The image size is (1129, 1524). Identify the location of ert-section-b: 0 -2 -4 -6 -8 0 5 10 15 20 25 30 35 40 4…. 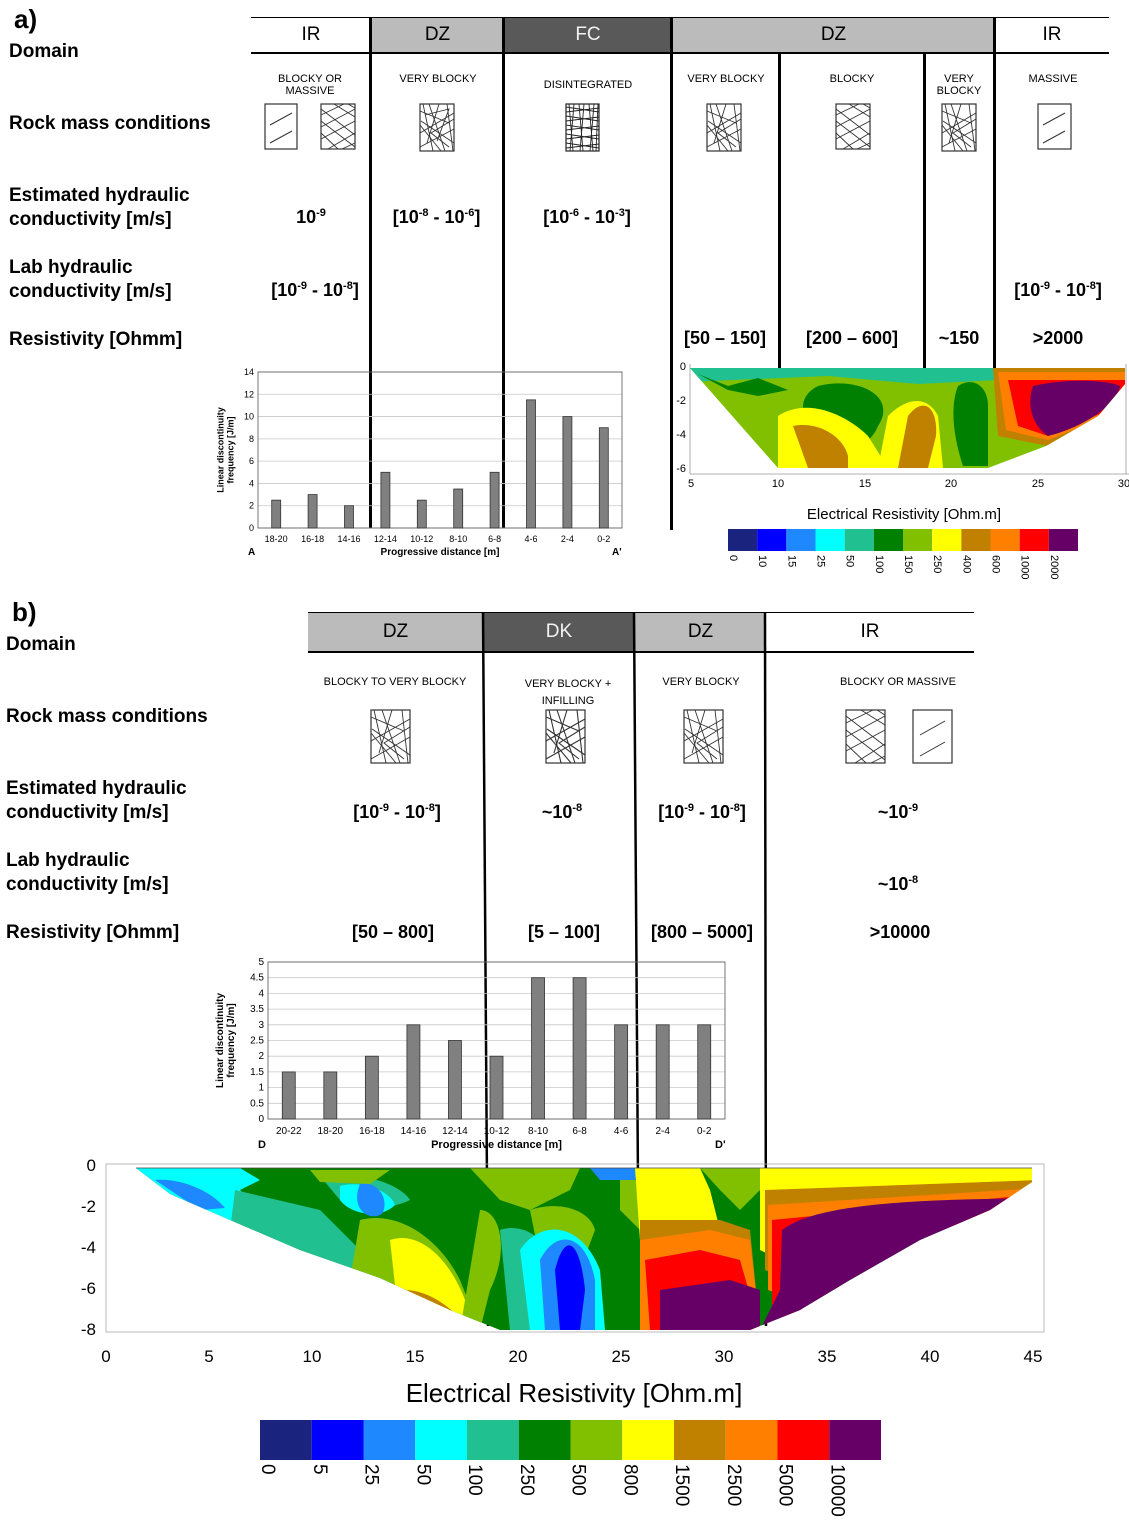
(563, 1282).